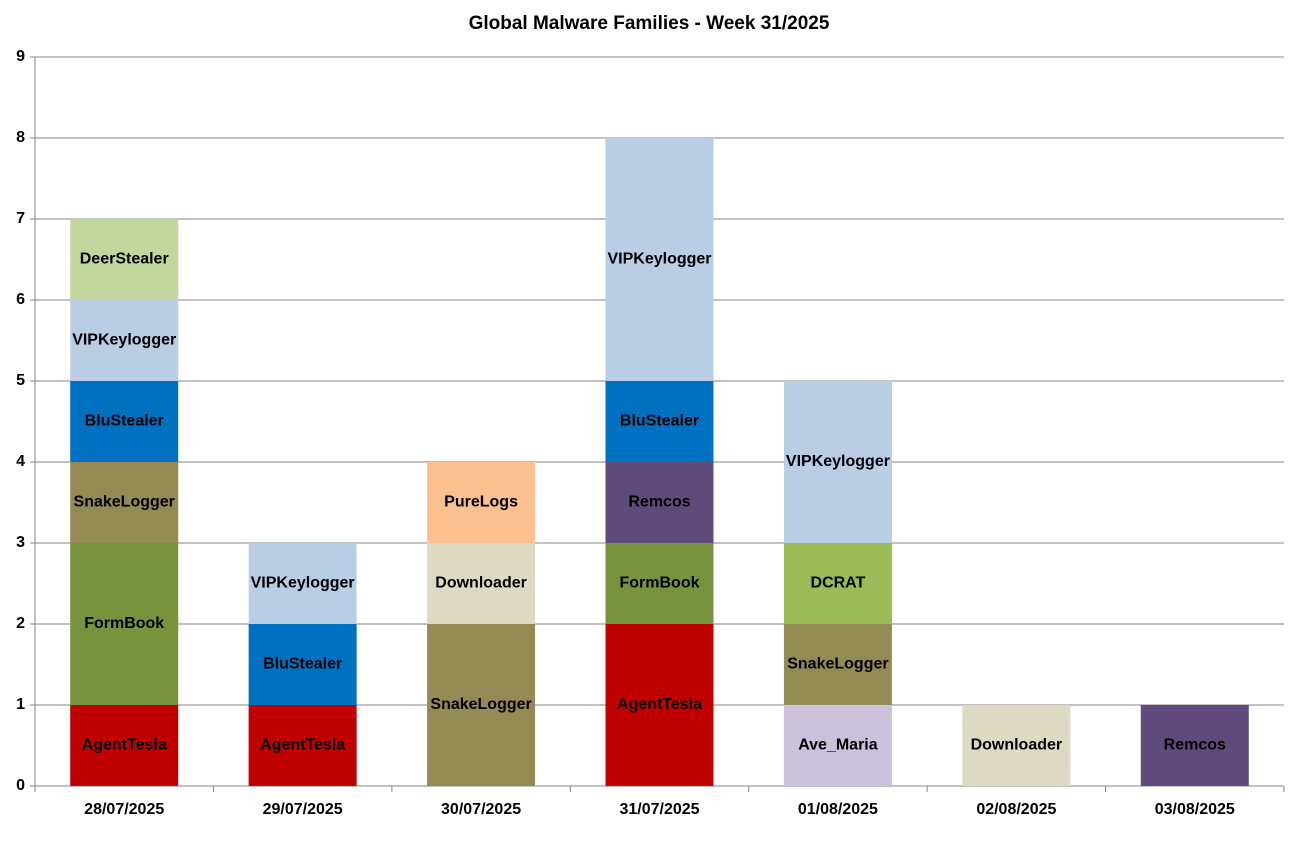 The width and height of the screenshot is (1301, 864). Describe the element at coordinates (20, 461) in the screenshot. I see `y-tick-label: 4` at that location.